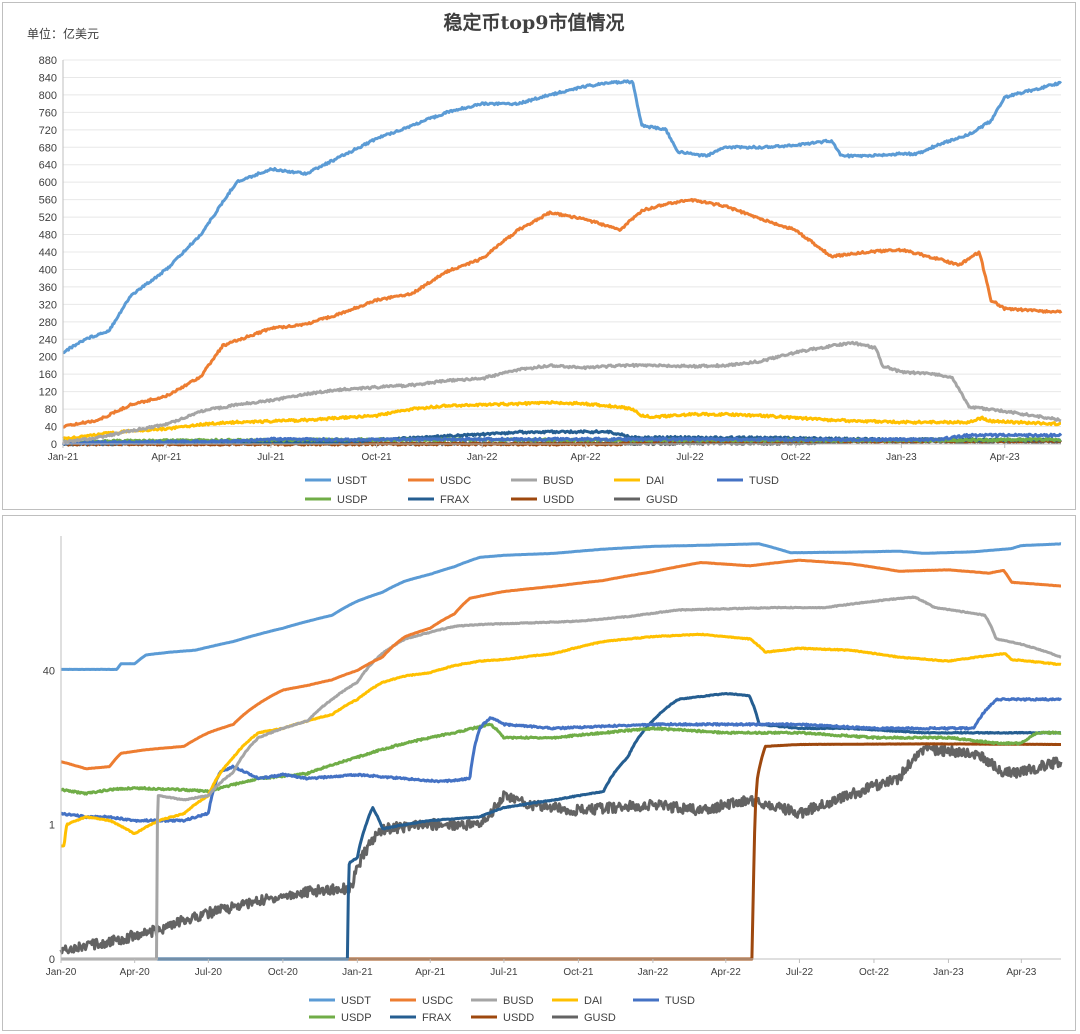 This screenshot has width=1080, height=1034. What do you see at coordinates (534, 22) in the screenshot?
I see `chart-title: 稳定币top9市值情况` at bounding box center [534, 22].